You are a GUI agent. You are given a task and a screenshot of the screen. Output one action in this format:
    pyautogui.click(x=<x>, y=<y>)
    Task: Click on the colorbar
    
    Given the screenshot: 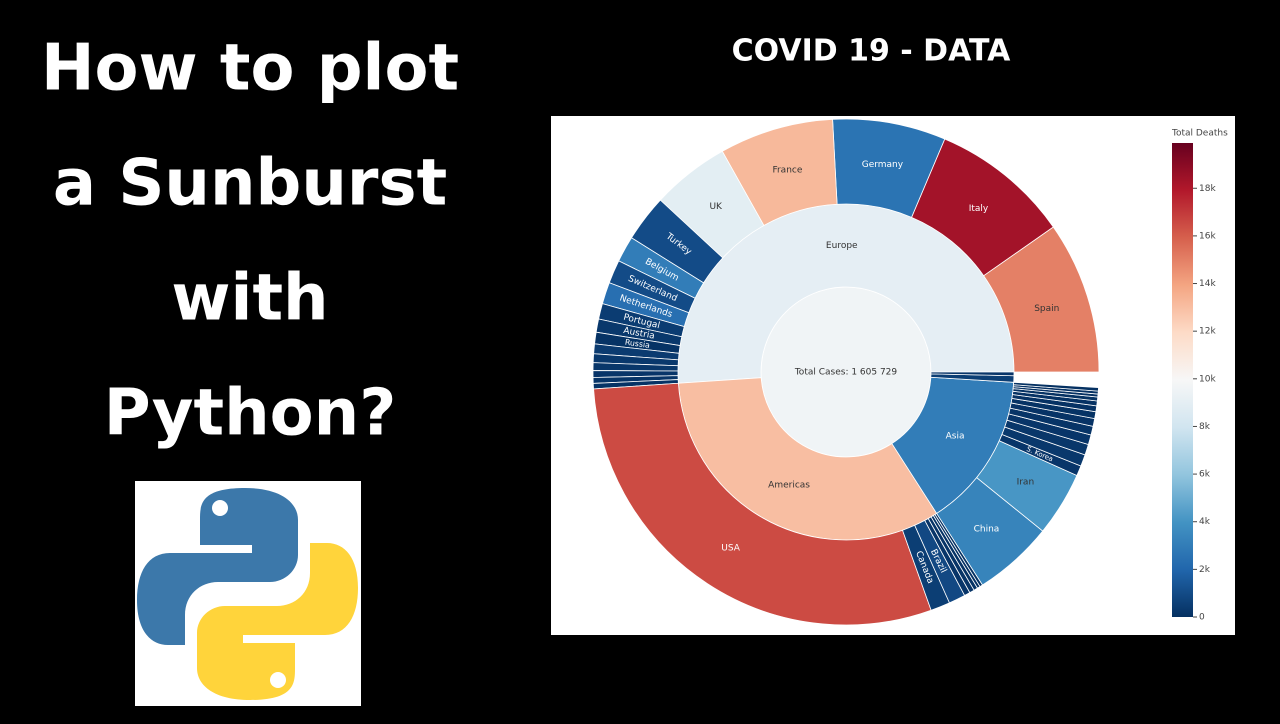 What is the action you would take?
    pyautogui.click(x=1182, y=380)
    